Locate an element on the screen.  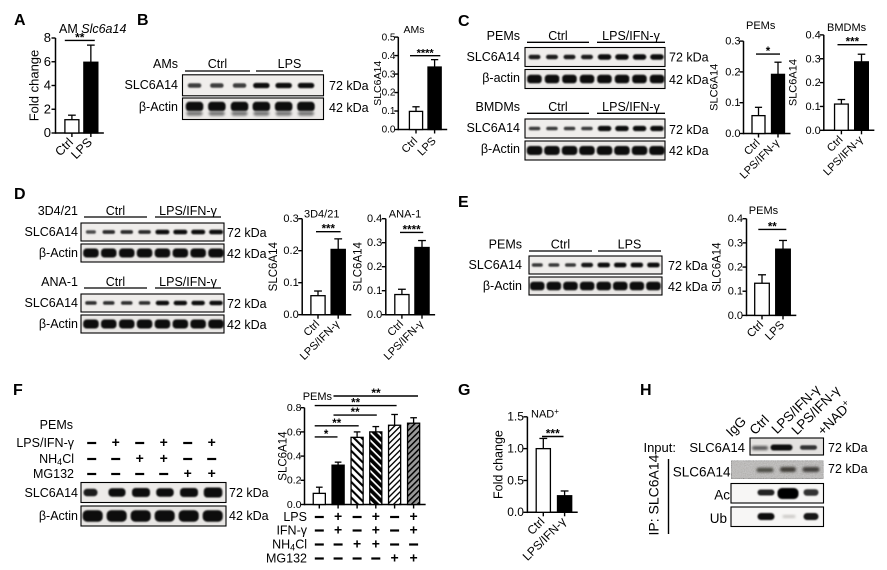
svg-text: AM Slc6a14 is located at coordinates (92, 29).